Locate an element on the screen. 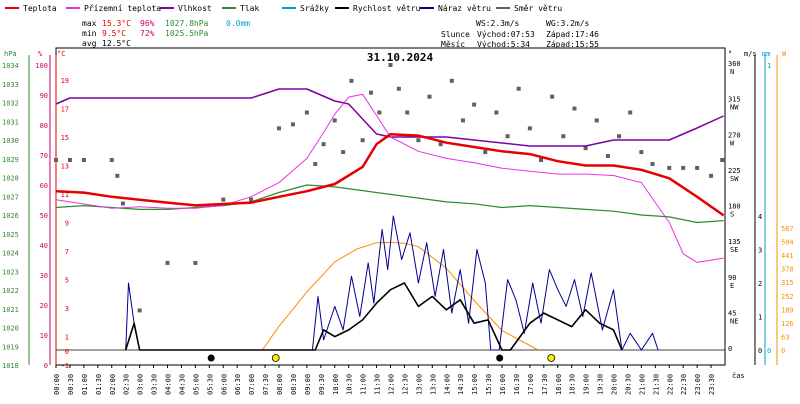 This screenshot has width=800, height=404. x-tick-label: 15:00 is located at coordinates (475, 384).